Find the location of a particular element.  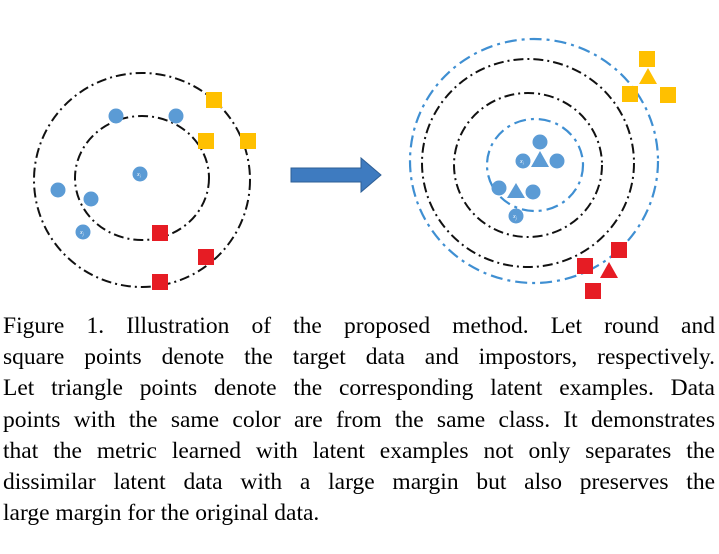

latent-triangle-red is located at coordinates (609, 270).